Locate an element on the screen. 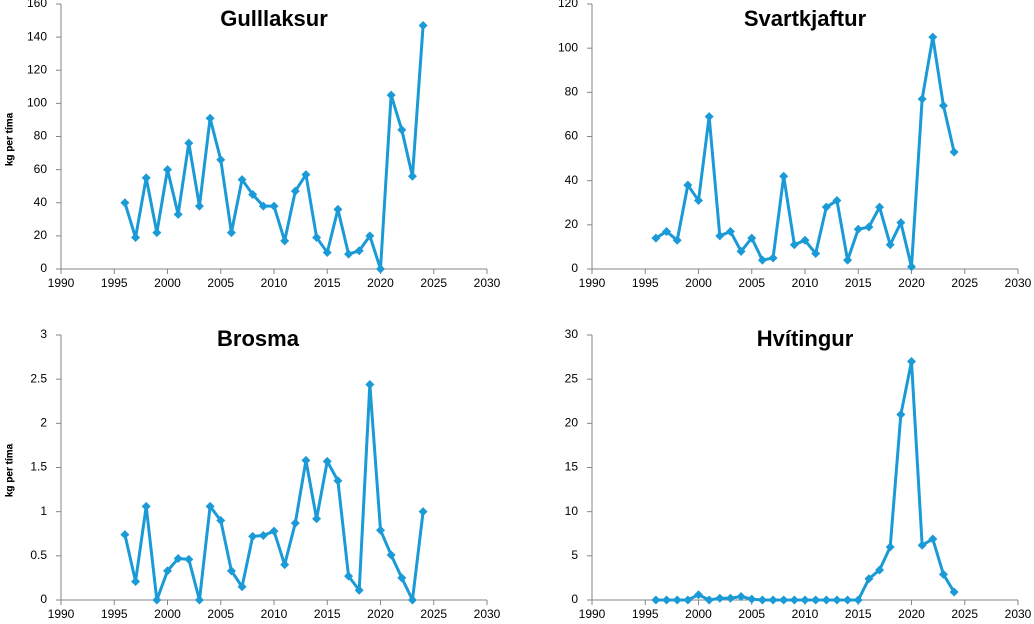 The width and height of the screenshot is (1034, 624). y-tick-label: 3 is located at coordinates (43, 334).